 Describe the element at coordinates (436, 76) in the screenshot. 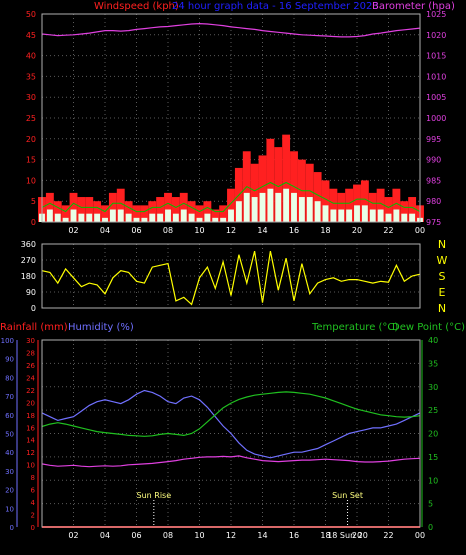

I see `barometer-tick-label: 1010` at that location.